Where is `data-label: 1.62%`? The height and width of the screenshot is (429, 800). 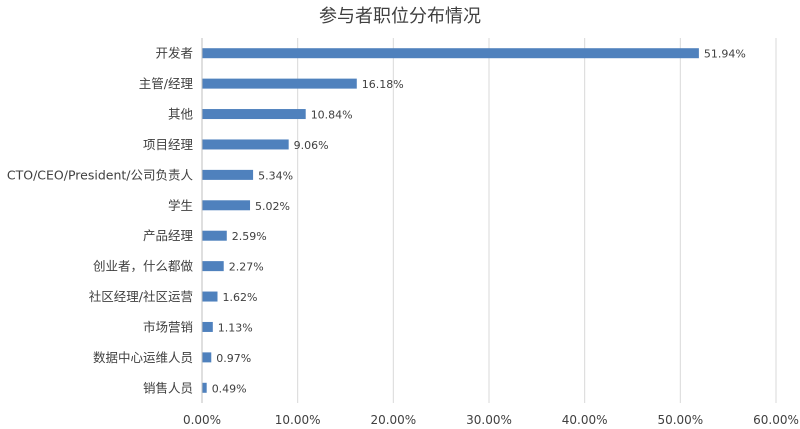 data-label: 1.62% is located at coordinates (239, 297).